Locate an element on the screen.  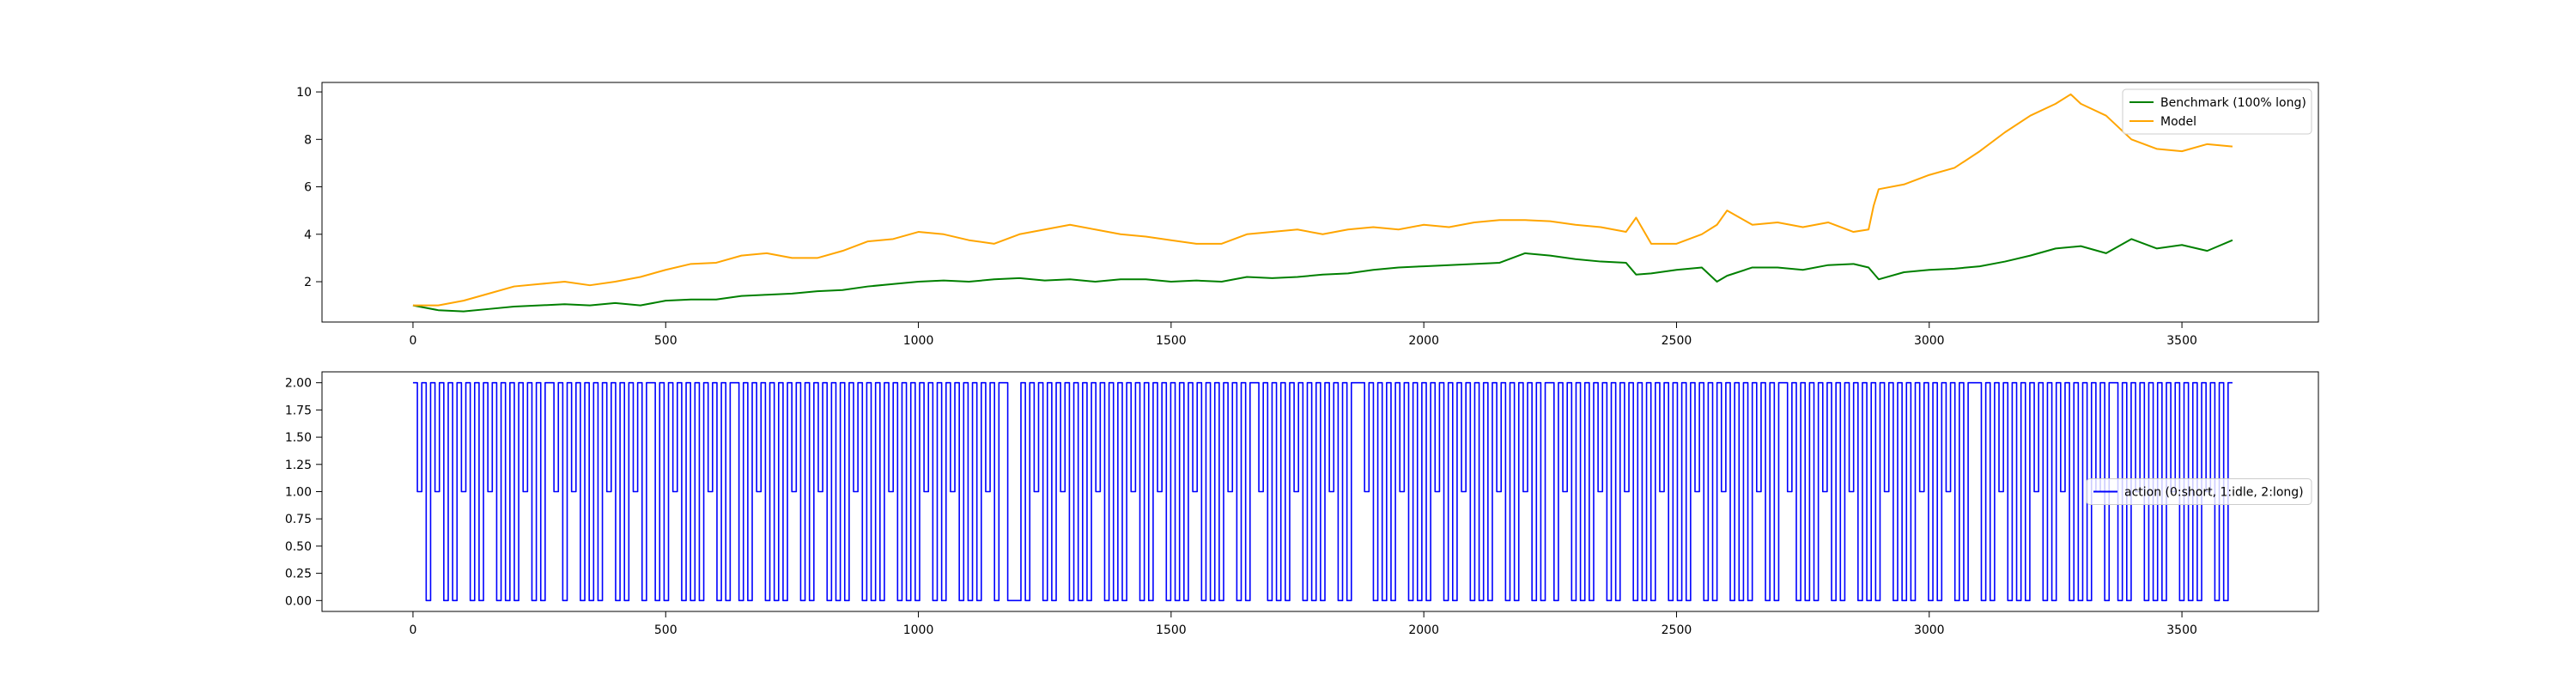
y-tick-label: 1.75 is located at coordinates (298, 410).